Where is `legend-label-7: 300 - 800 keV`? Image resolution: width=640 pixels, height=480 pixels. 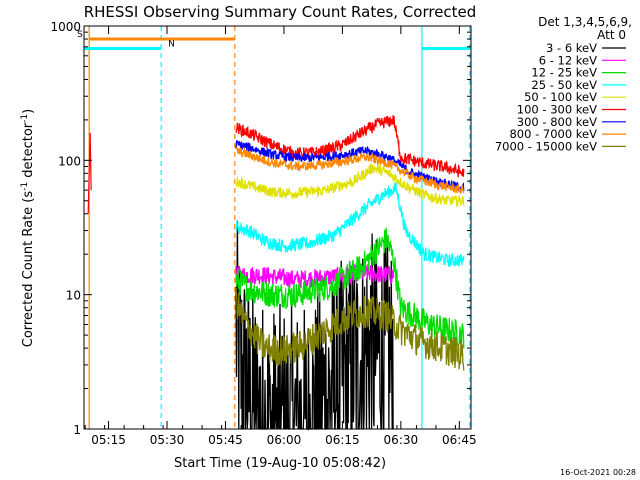
legend-label-7: 300 - 800 keV is located at coordinates (557, 122).